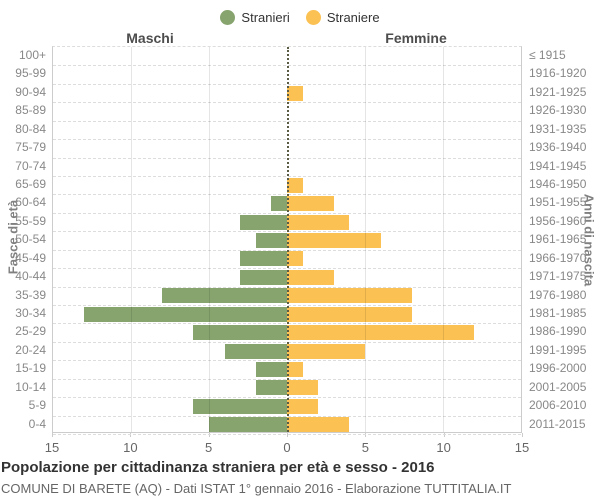 The height and width of the screenshot is (500, 600). What do you see at coordinates (30, 386) in the screenshot?
I see `age-group-label: 10-14` at bounding box center [30, 386].